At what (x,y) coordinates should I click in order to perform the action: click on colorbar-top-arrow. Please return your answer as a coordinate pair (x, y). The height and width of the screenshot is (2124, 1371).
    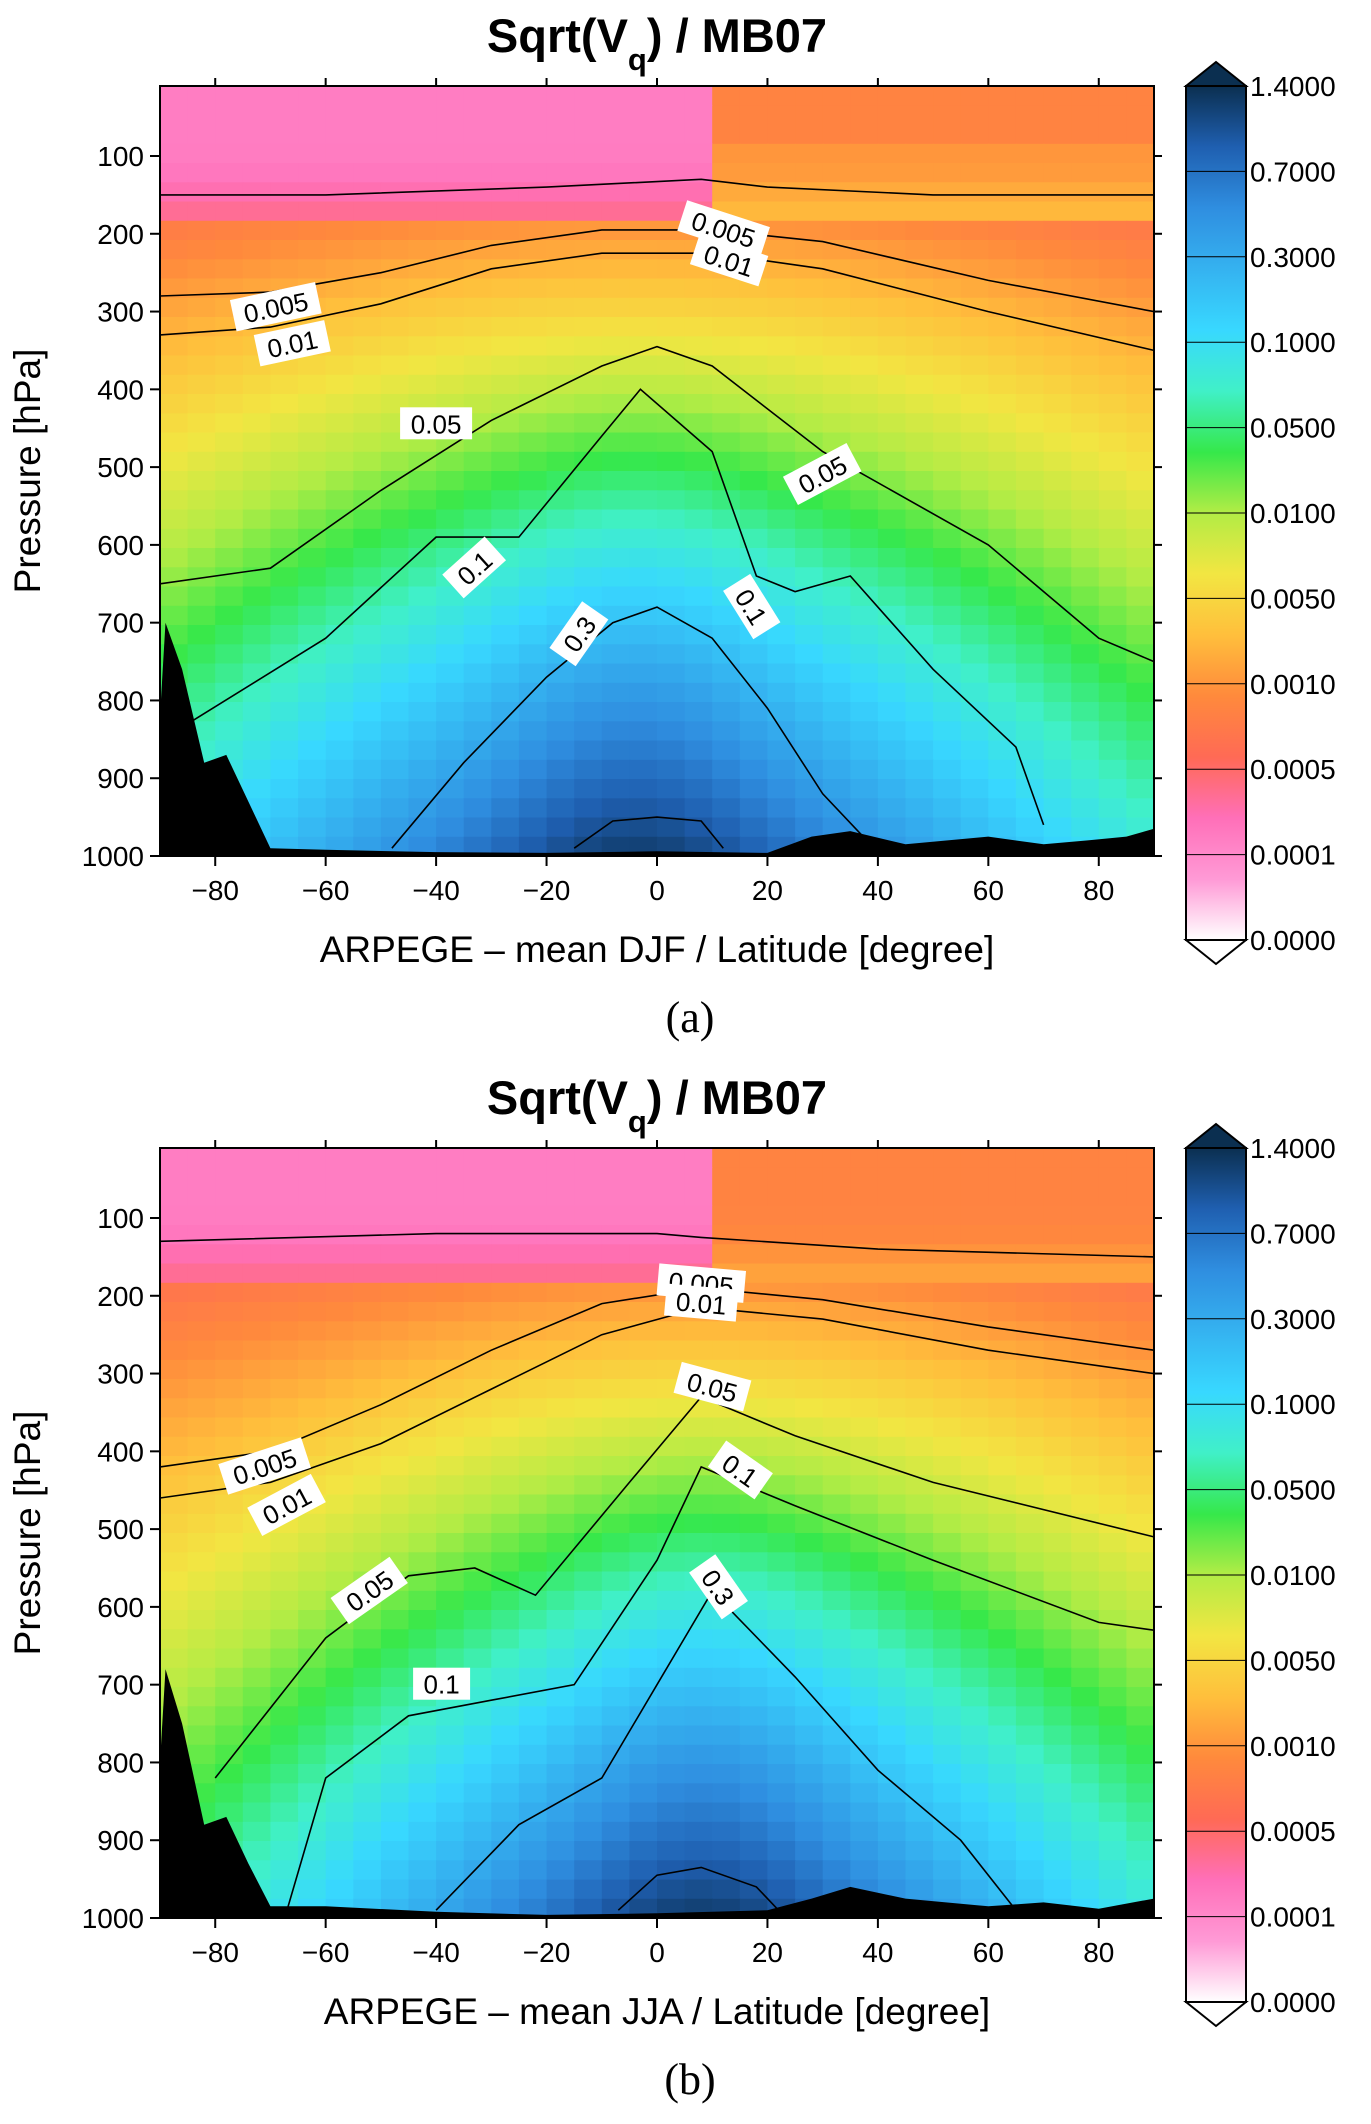
    Looking at the image, I should click on (1216, 73).